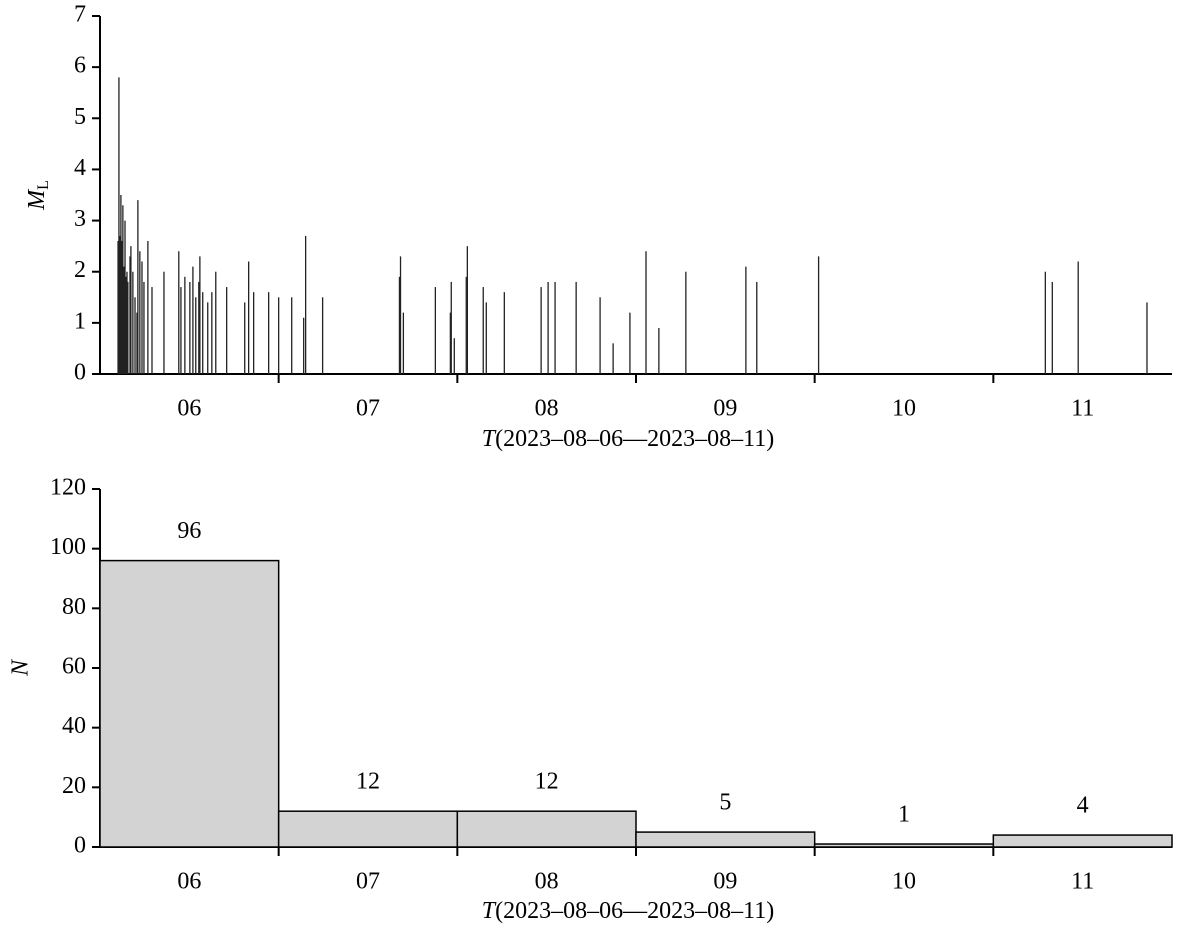 Image resolution: width=1181 pixels, height=933 pixels. Describe the element at coordinates (80, 168) in the screenshot. I see `y-tick-label: 4` at that location.